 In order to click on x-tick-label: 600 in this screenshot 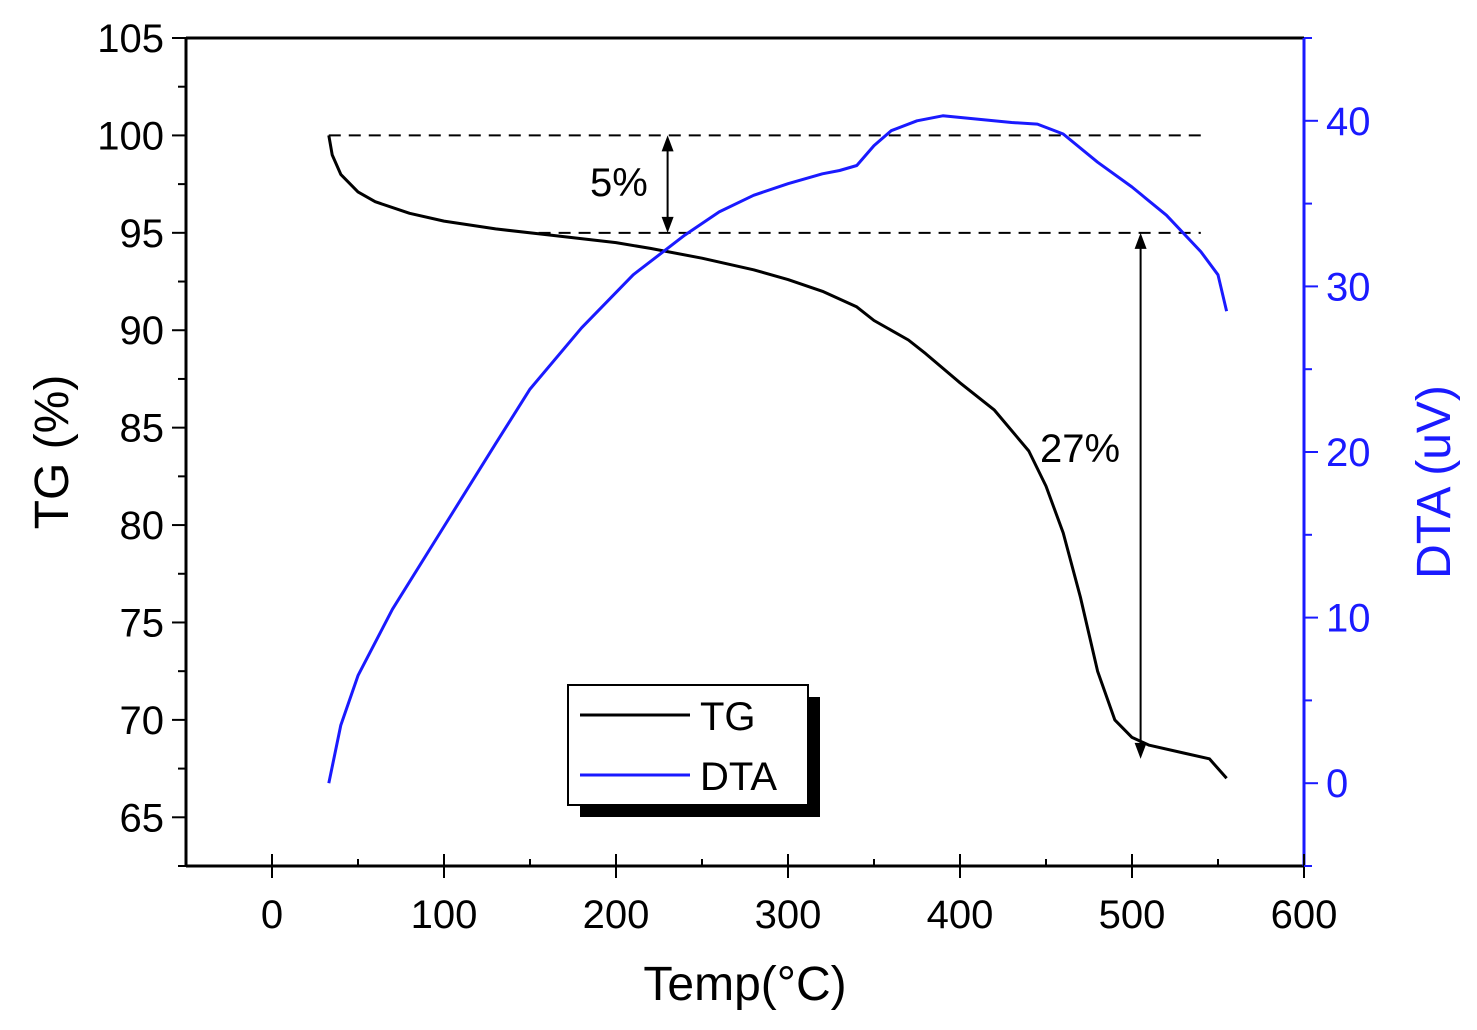, I will do `click(1304, 915)`.